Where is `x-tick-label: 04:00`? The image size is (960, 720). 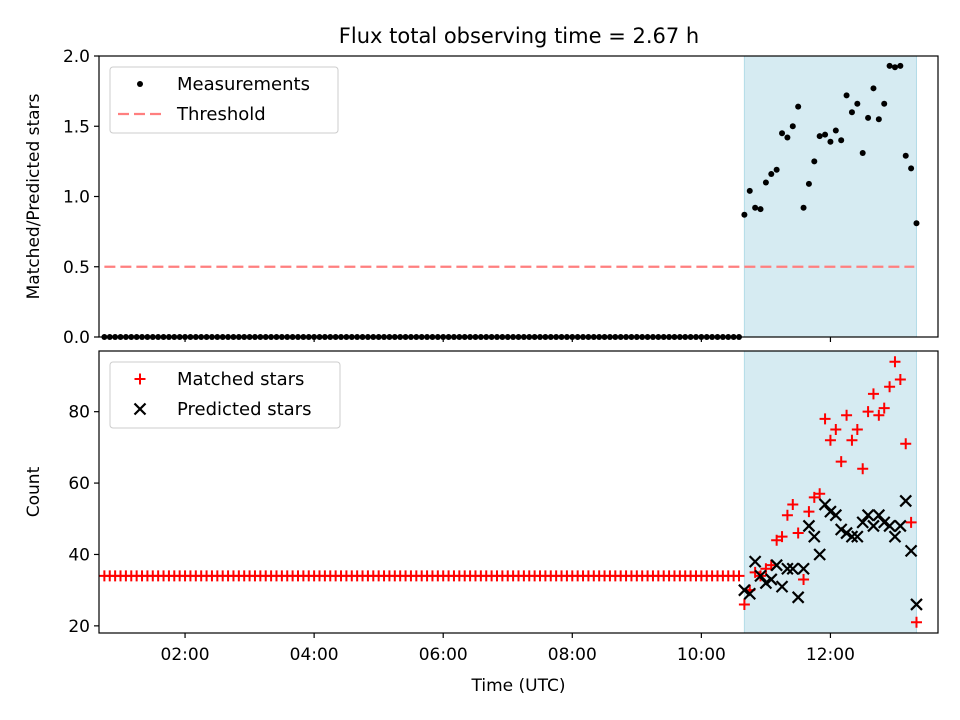 x-tick-label: 04:00 is located at coordinates (314, 655).